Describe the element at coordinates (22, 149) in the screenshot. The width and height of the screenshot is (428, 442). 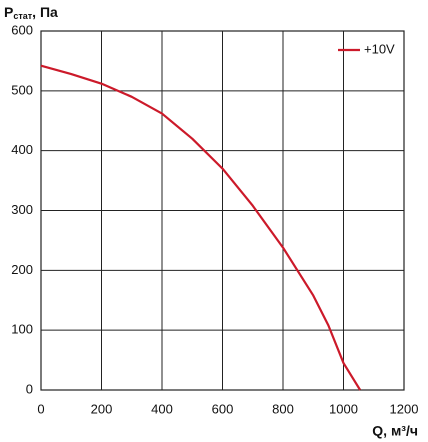
I see `y-tick-label: 400` at that location.